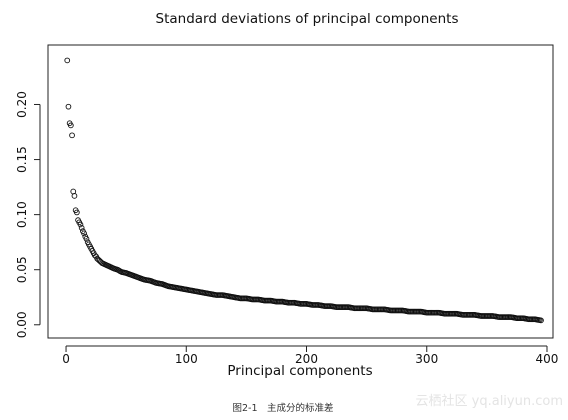 The image size is (568, 420). What do you see at coordinates (186, 359) in the screenshot?
I see `x-tick-label: 100` at bounding box center [186, 359].